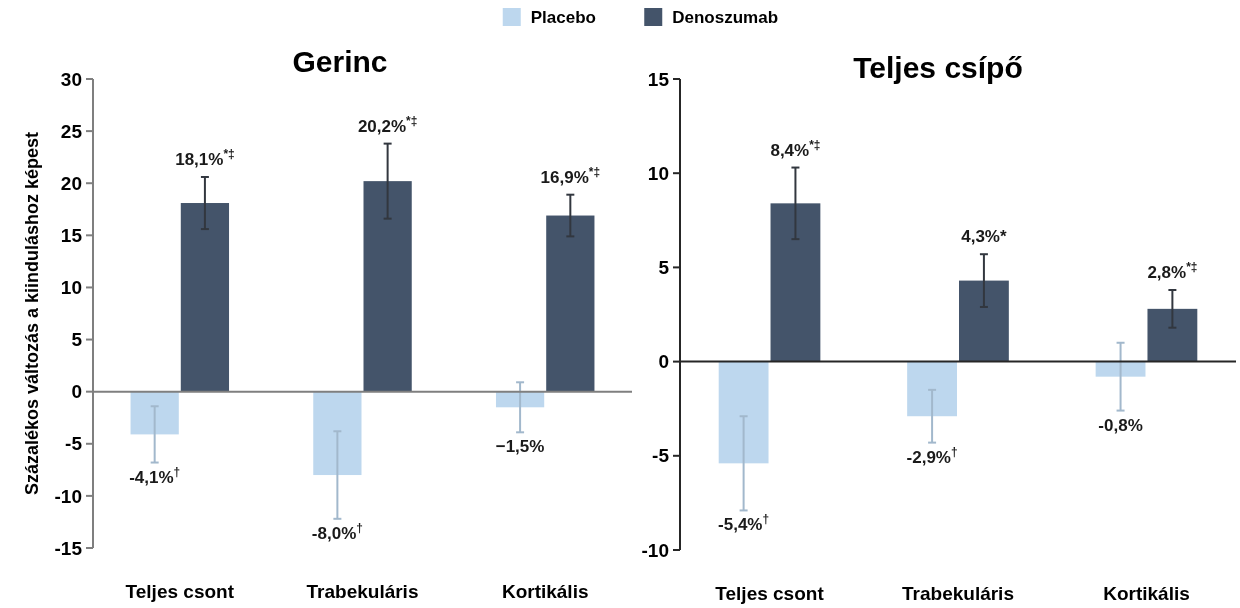  I want to click on data-label: 20,2%$^{*‡}$, so click(387, 124).